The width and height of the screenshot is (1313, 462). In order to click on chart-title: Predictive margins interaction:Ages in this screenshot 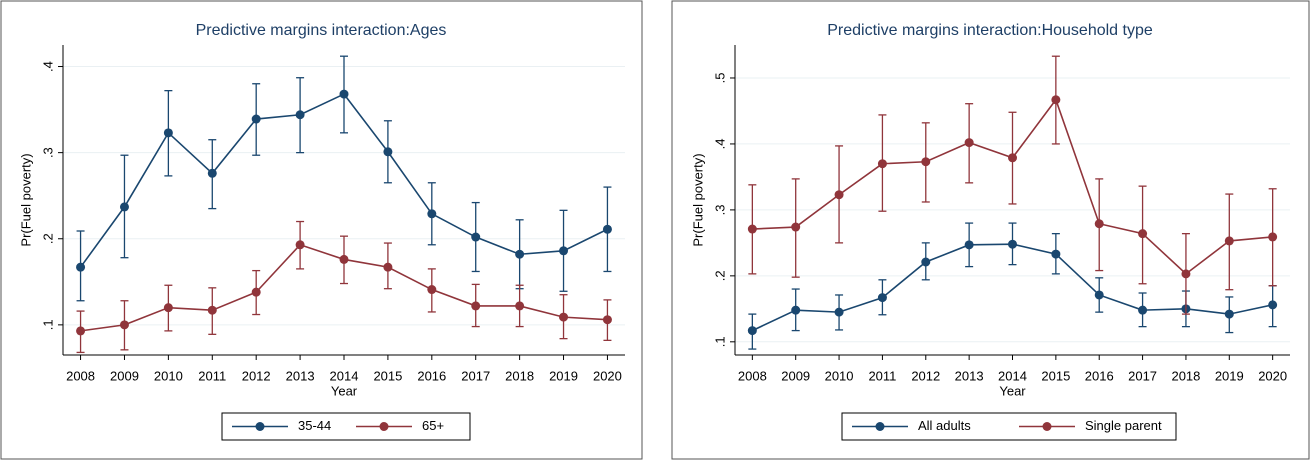, I will do `click(321, 30)`.